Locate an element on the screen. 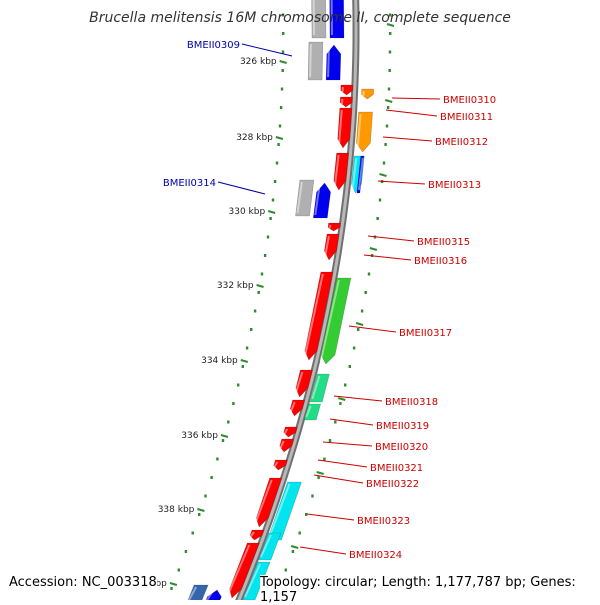  kbp-label: 332 kbp is located at coordinates (235, 286).